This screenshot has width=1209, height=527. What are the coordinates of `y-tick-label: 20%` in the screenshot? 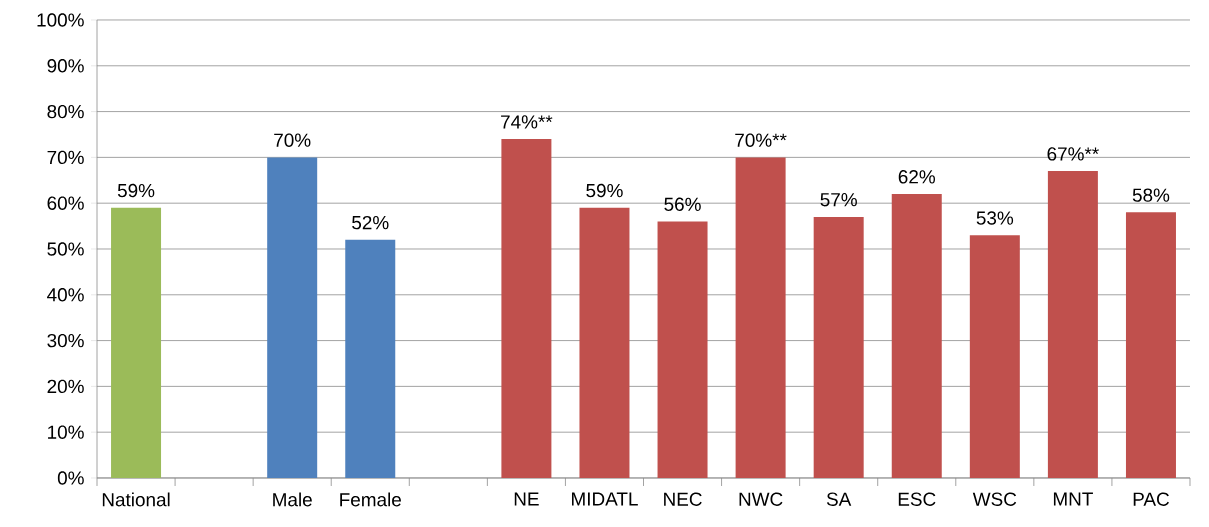 It's located at (65, 386).